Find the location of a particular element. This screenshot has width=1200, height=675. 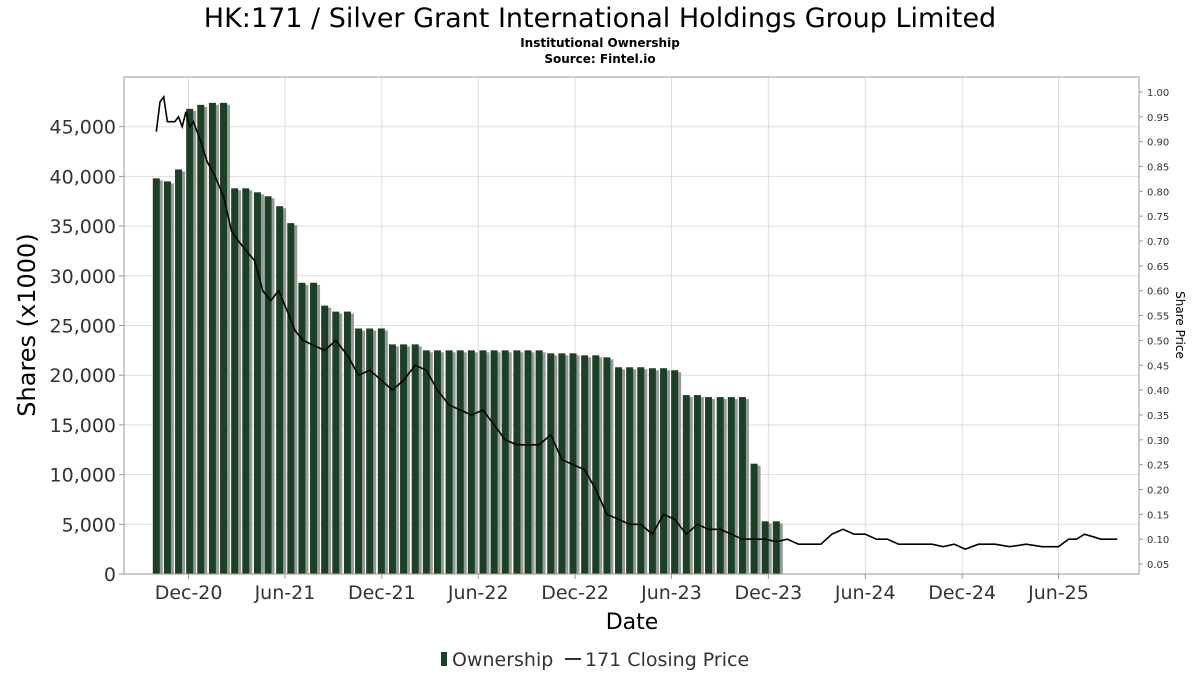

y2-tick-label: 0.90 is located at coordinates (1158, 143).